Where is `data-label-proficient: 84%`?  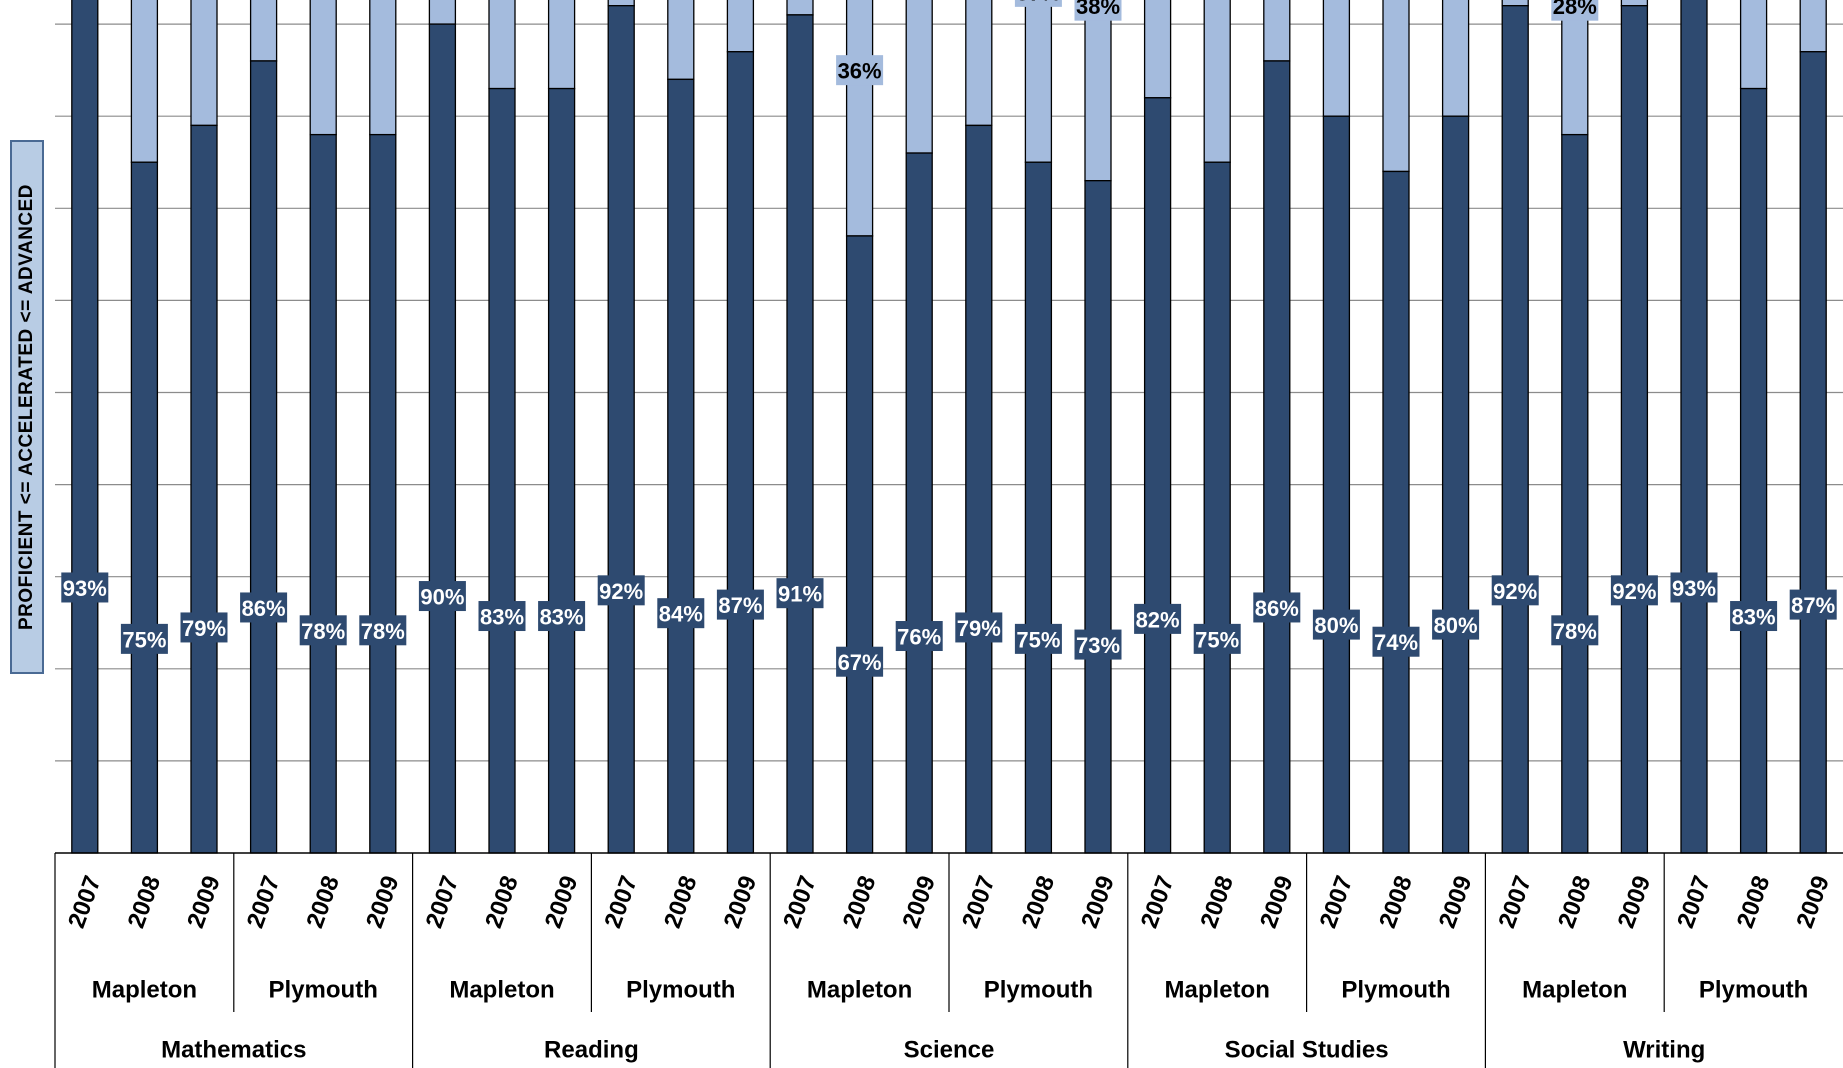
data-label-proficient: 84% is located at coordinates (681, 614).